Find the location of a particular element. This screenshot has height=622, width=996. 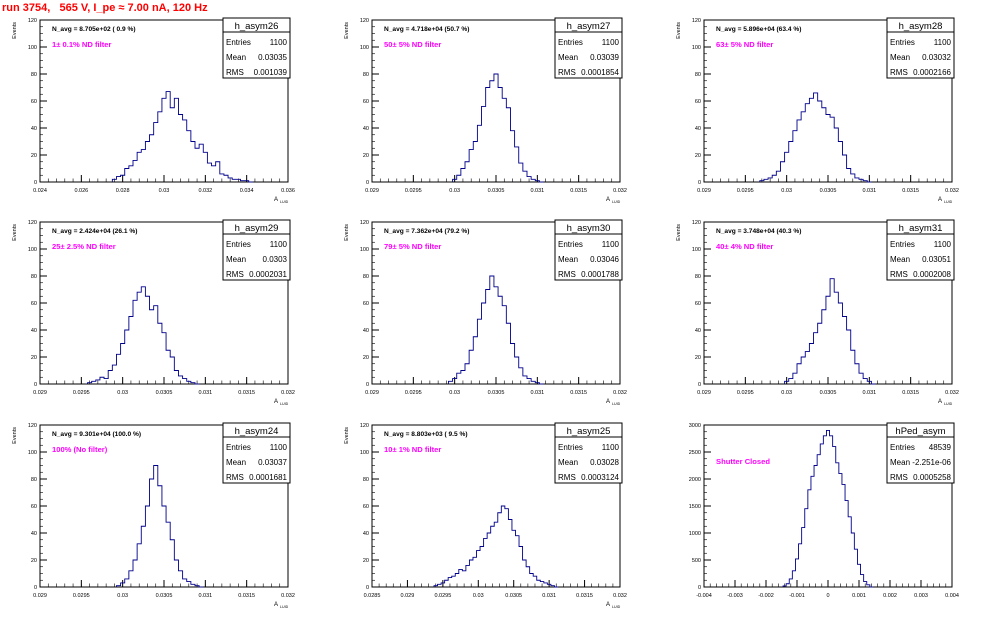

y-tick-label: 20 is located at coordinates (366, 561).